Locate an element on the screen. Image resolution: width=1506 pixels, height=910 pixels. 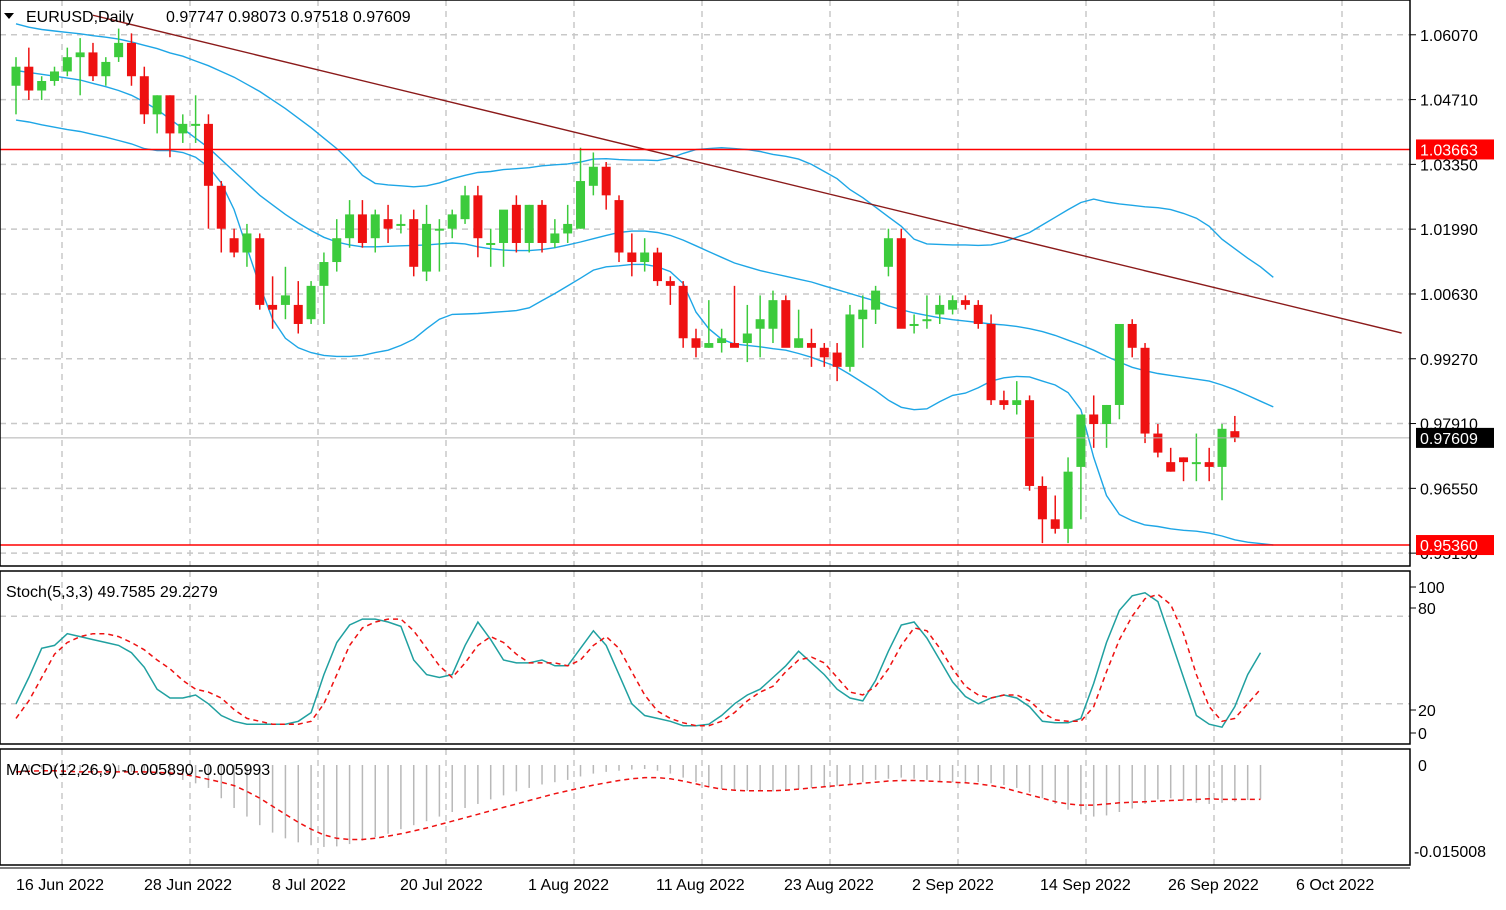
x-tick-label: 11 Aug 2022 is located at coordinates (700, 885).